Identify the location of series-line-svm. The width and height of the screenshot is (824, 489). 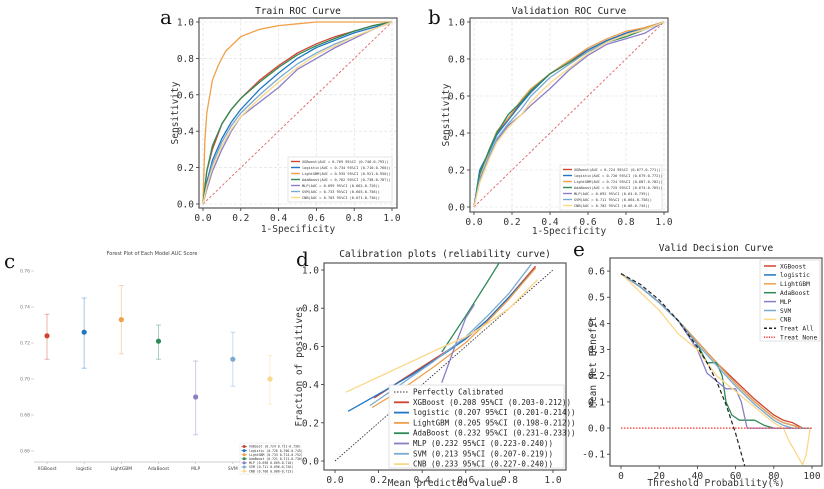
(716, 351).